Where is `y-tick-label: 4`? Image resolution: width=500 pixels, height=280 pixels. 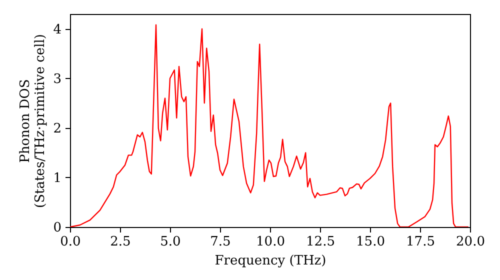 y-tick-label: 4 is located at coordinates (57, 30).